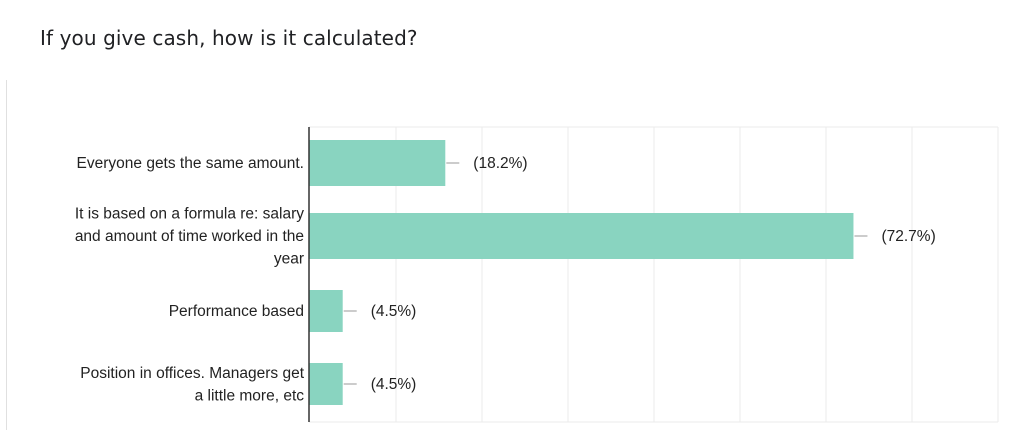 Image resolution: width=1024 pixels, height=430 pixels. Describe the element at coordinates (500, 163) in the screenshot. I see `data-label: (18.2%)` at that location.